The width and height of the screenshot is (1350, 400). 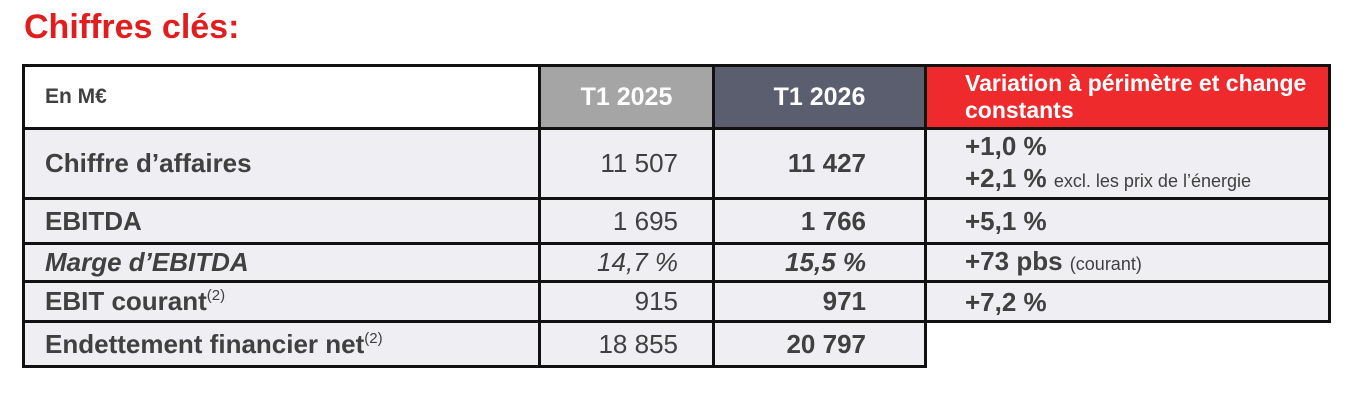 I want to click on value-cell: 15,5 %, so click(x=819, y=262).